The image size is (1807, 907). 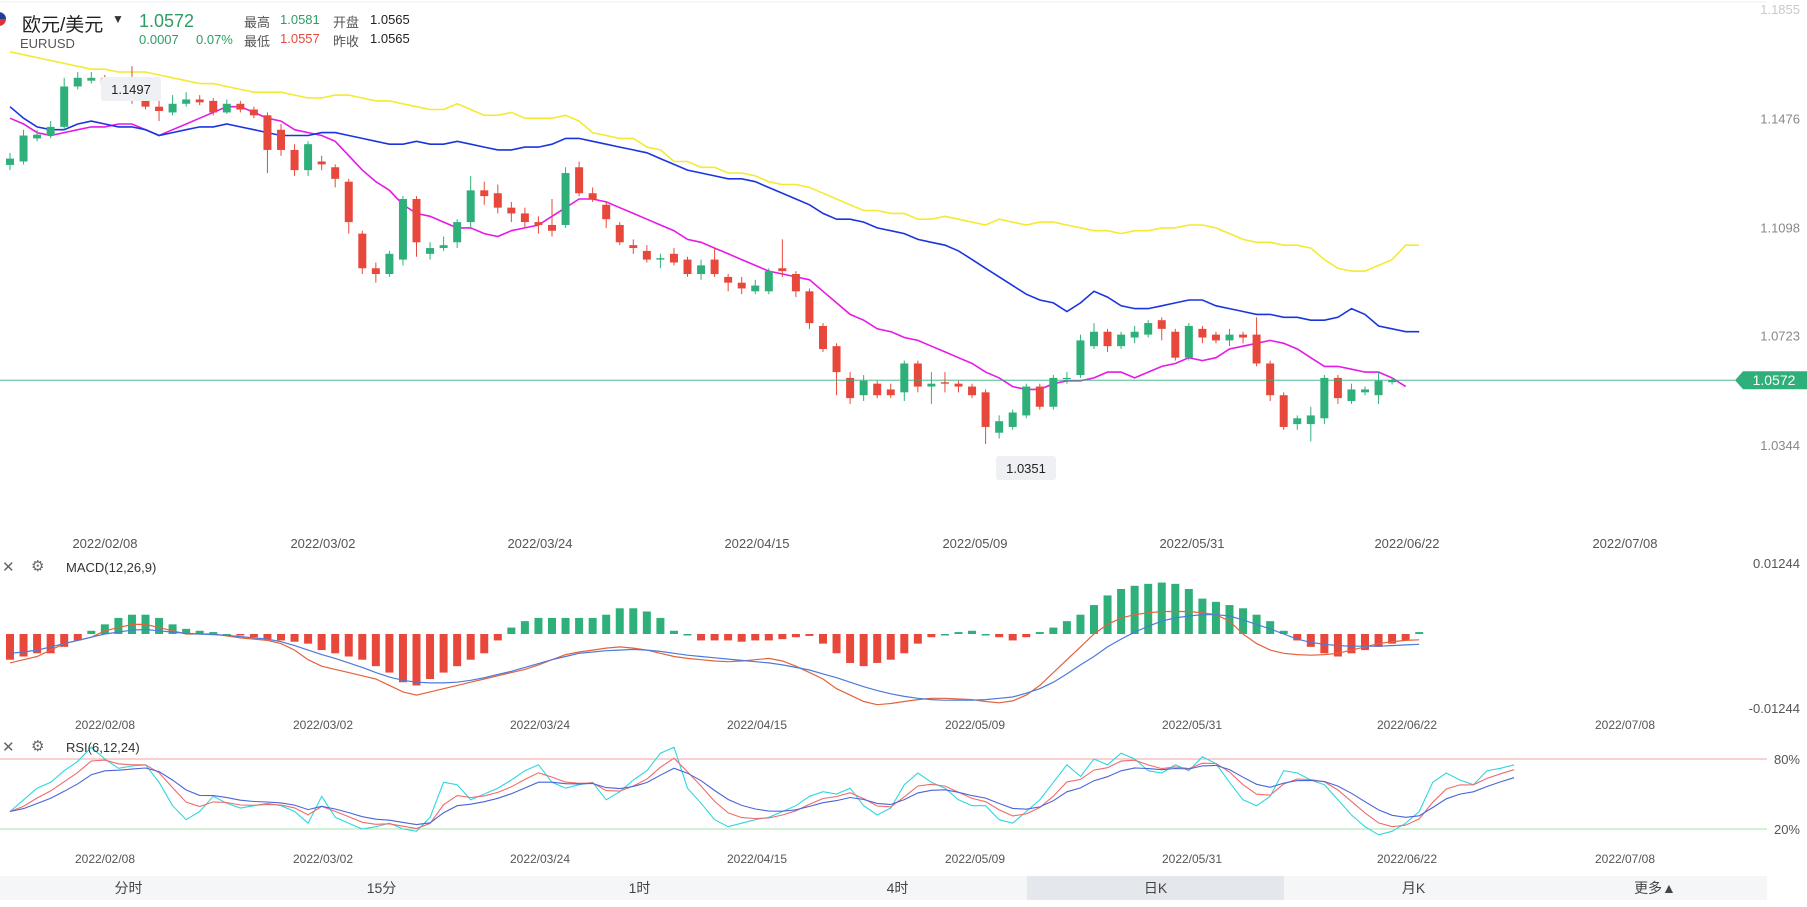 What do you see at coordinates (300, 38) in the screenshot?
I see `low-value: 1.0557` at bounding box center [300, 38].